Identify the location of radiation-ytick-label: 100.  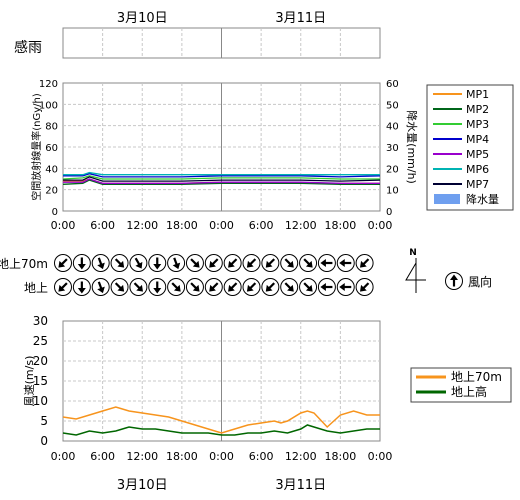
(48, 105).